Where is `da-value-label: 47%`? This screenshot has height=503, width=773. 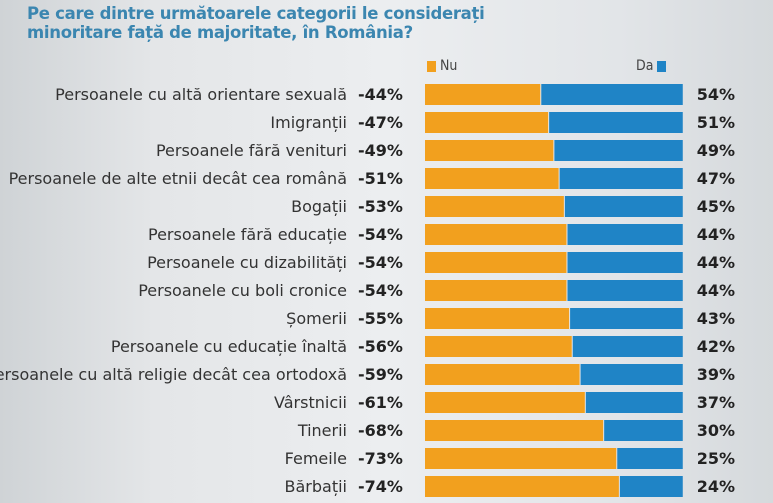 da-value-label: 47% is located at coordinates (716, 178).